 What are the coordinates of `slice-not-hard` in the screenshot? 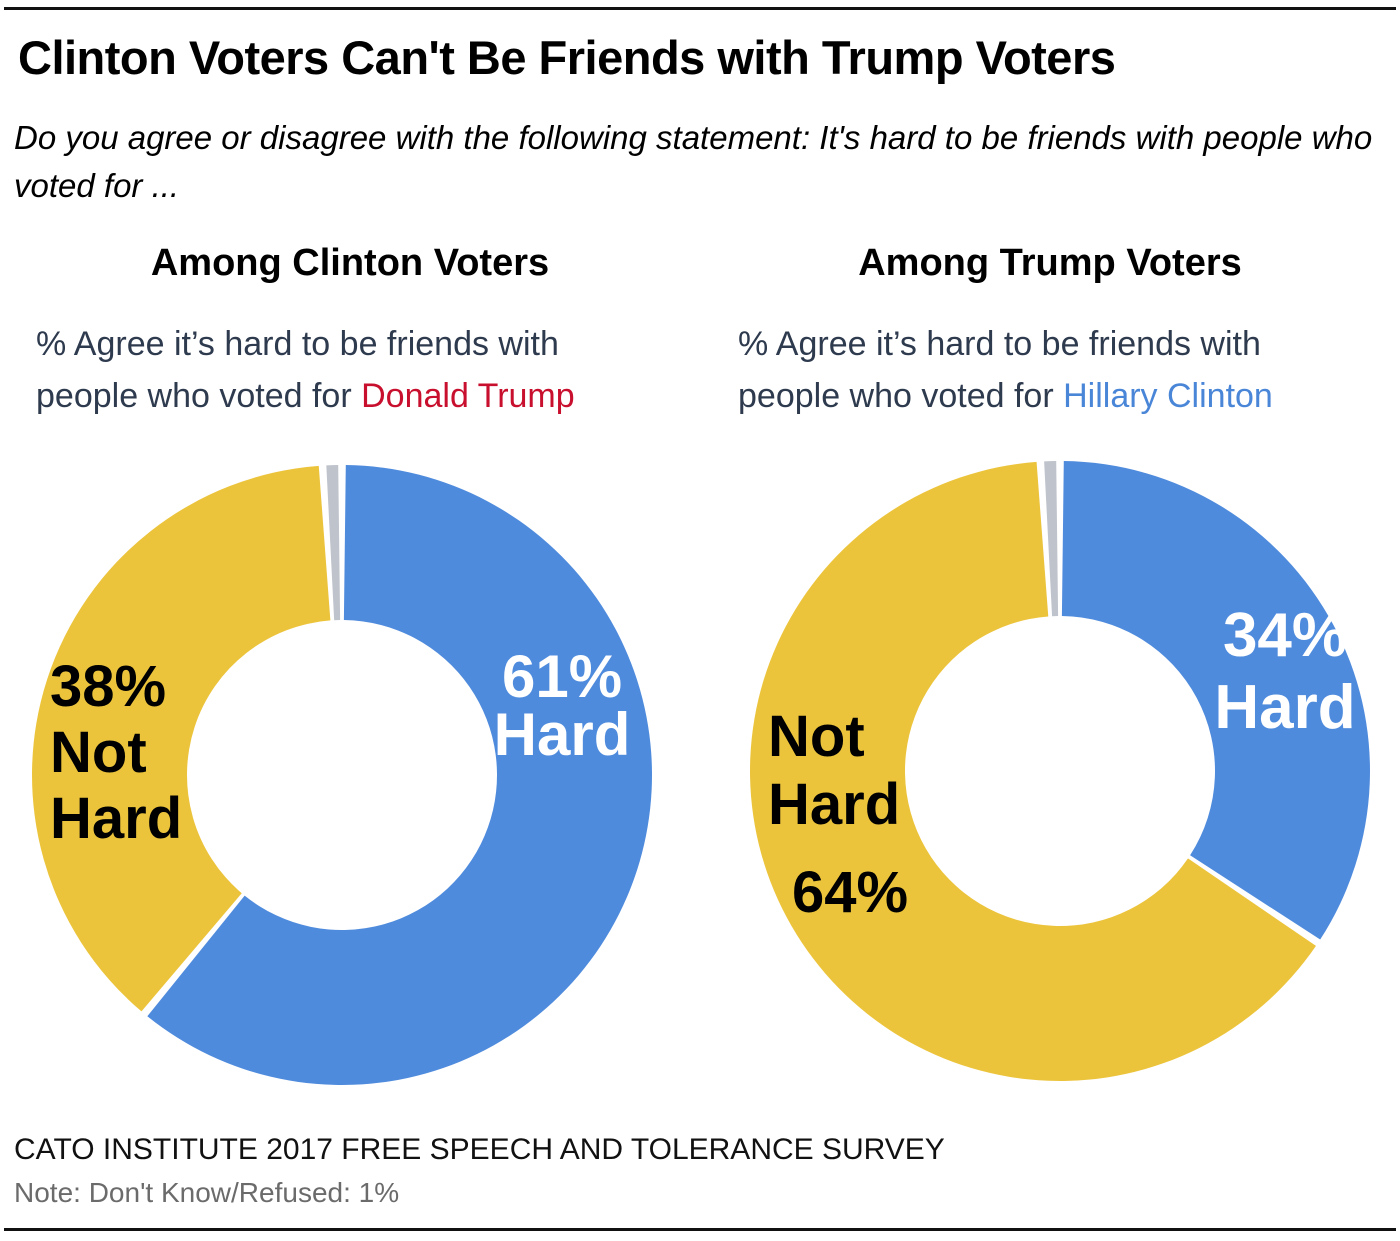 It's located at (181, 738).